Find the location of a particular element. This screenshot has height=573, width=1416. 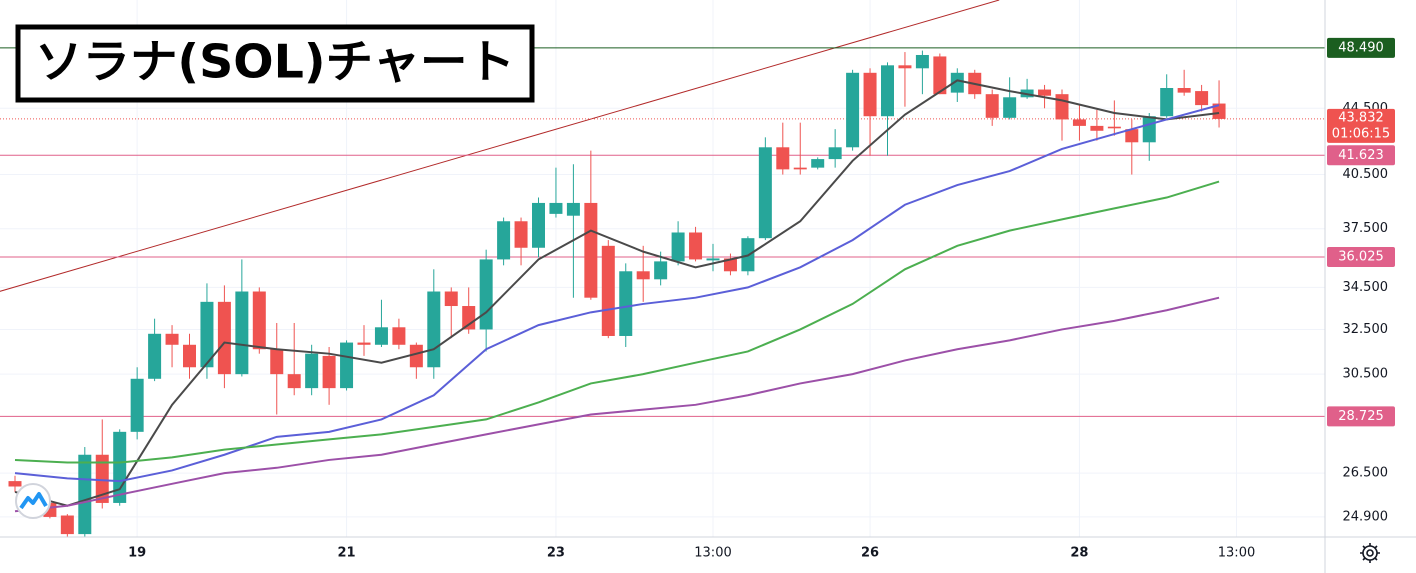

level-label: 41.623 is located at coordinates (1361, 155).